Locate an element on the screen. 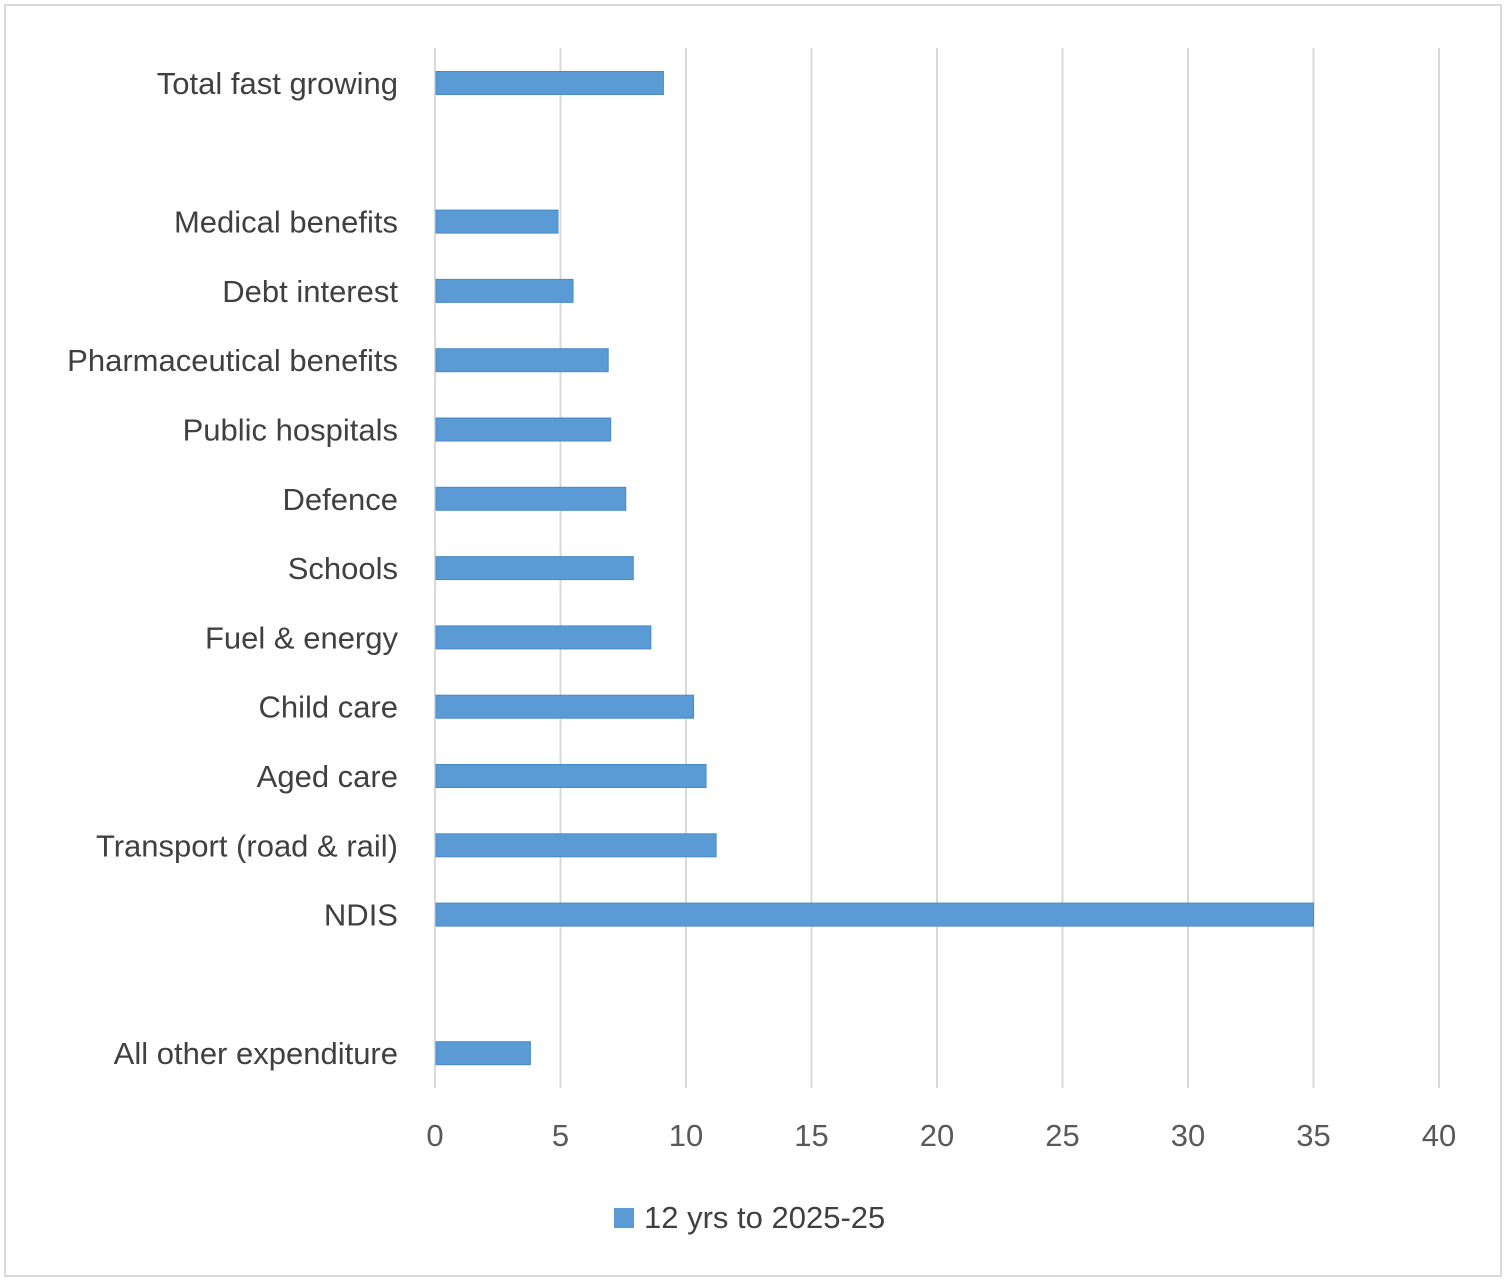 This screenshot has width=1508, height=1283. x-axis-ticks: 0 5 10 15 20 25 30 35 40 is located at coordinates (941, 1135).